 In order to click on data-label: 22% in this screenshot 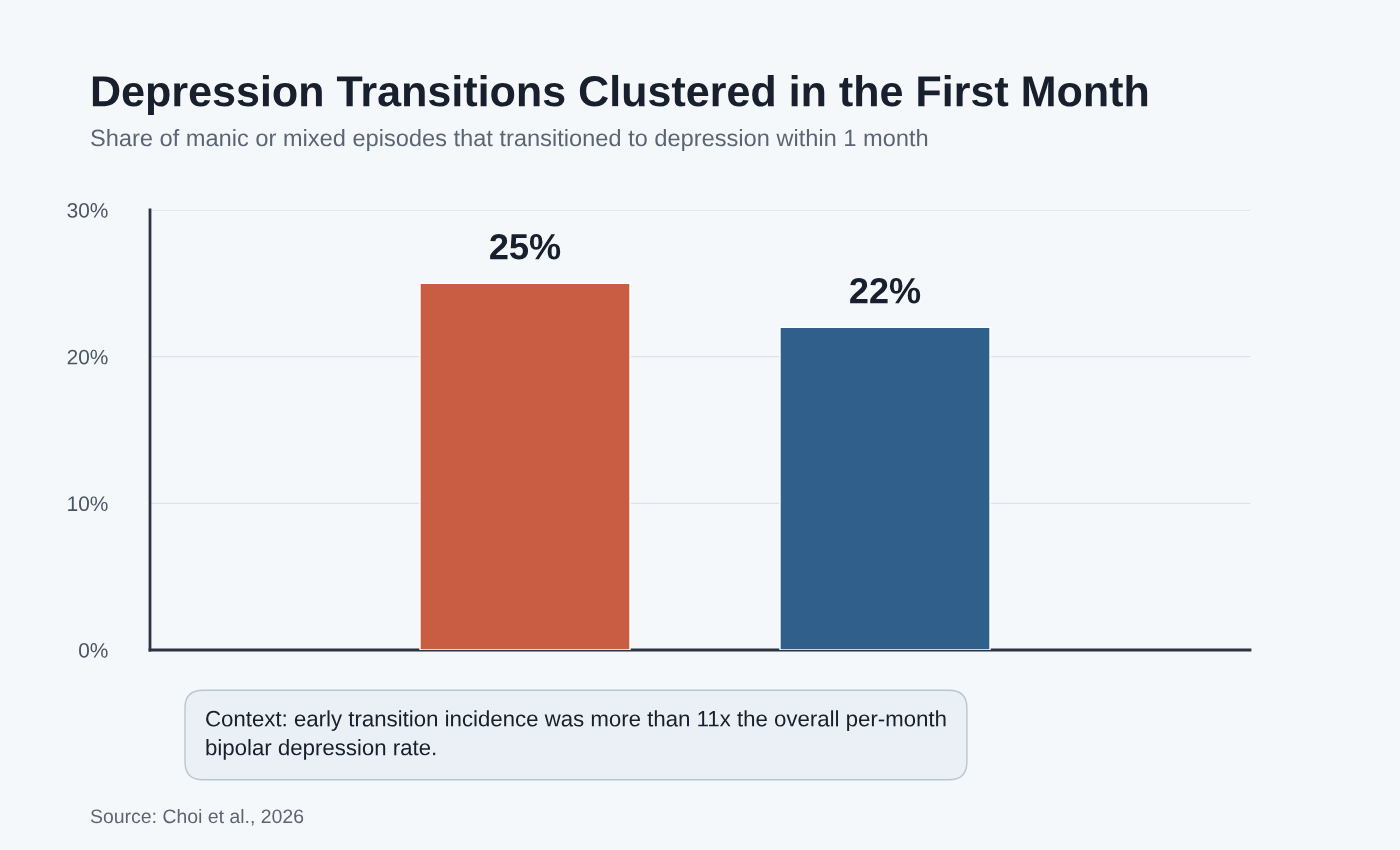, I will do `click(885, 290)`.